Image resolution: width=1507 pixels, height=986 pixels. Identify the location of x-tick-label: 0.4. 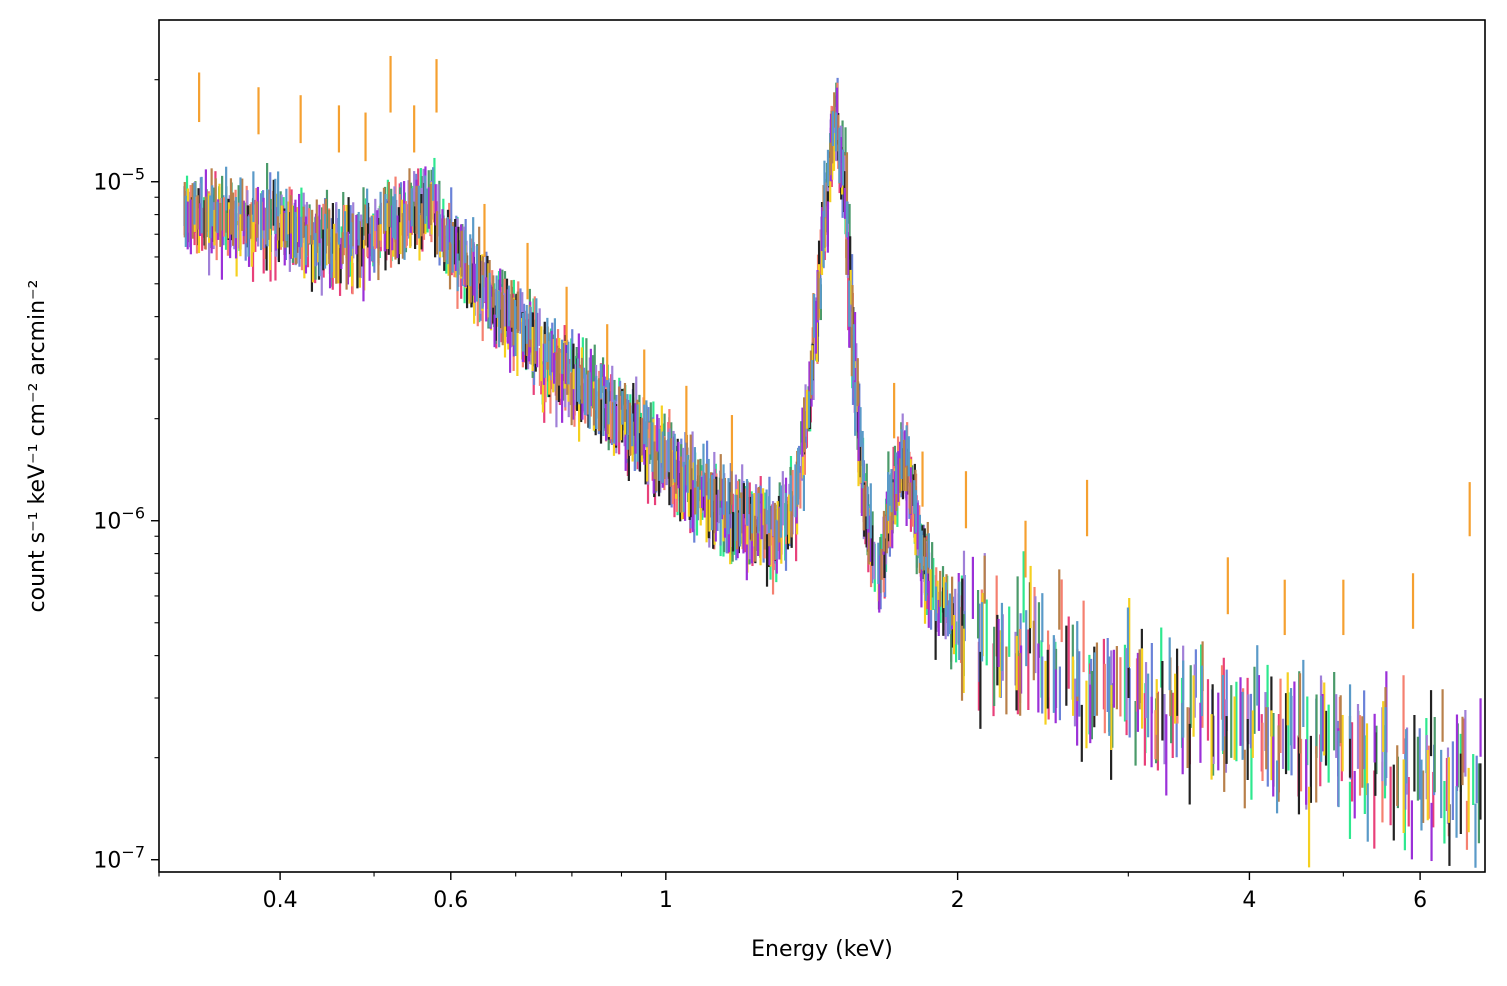
(280, 900).